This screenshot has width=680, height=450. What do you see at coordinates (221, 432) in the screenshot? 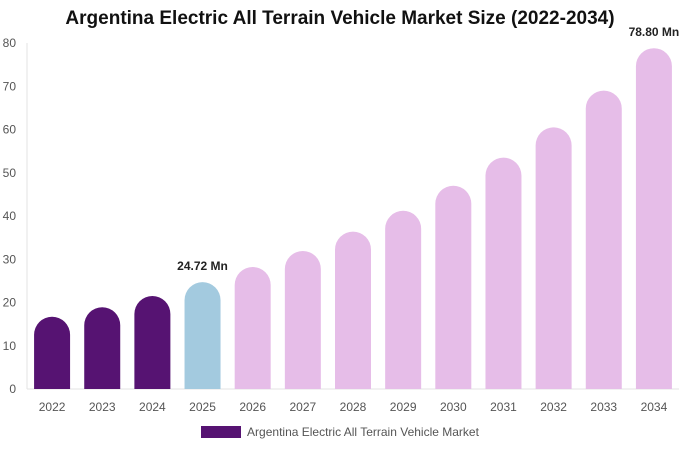
I see `legend-swatch` at bounding box center [221, 432].